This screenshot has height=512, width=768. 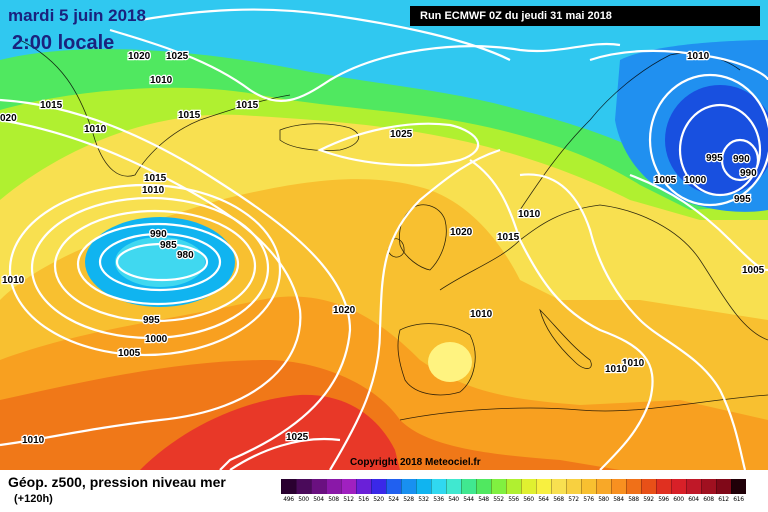 What do you see at coordinates (423, 237) in the screenshot?
I see `british-isles-coast` at bounding box center [423, 237].